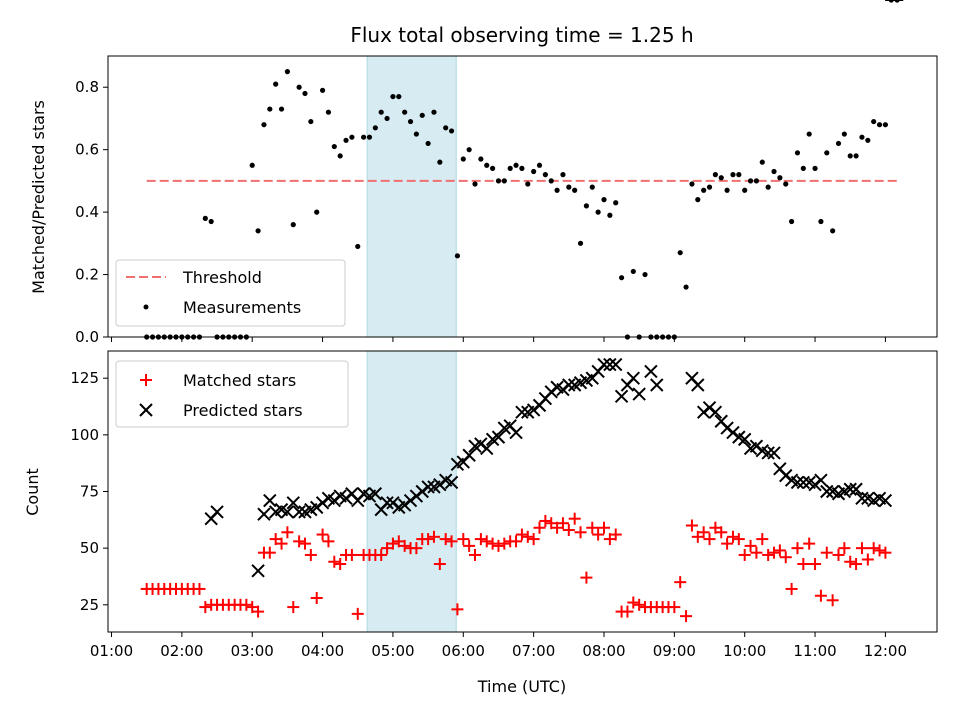 The width and height of the screenshot is (960, 720). Describe the element at coordinates (222, 277) in the screenshot. I see `legend-threshold-label: Threshold` at that location.